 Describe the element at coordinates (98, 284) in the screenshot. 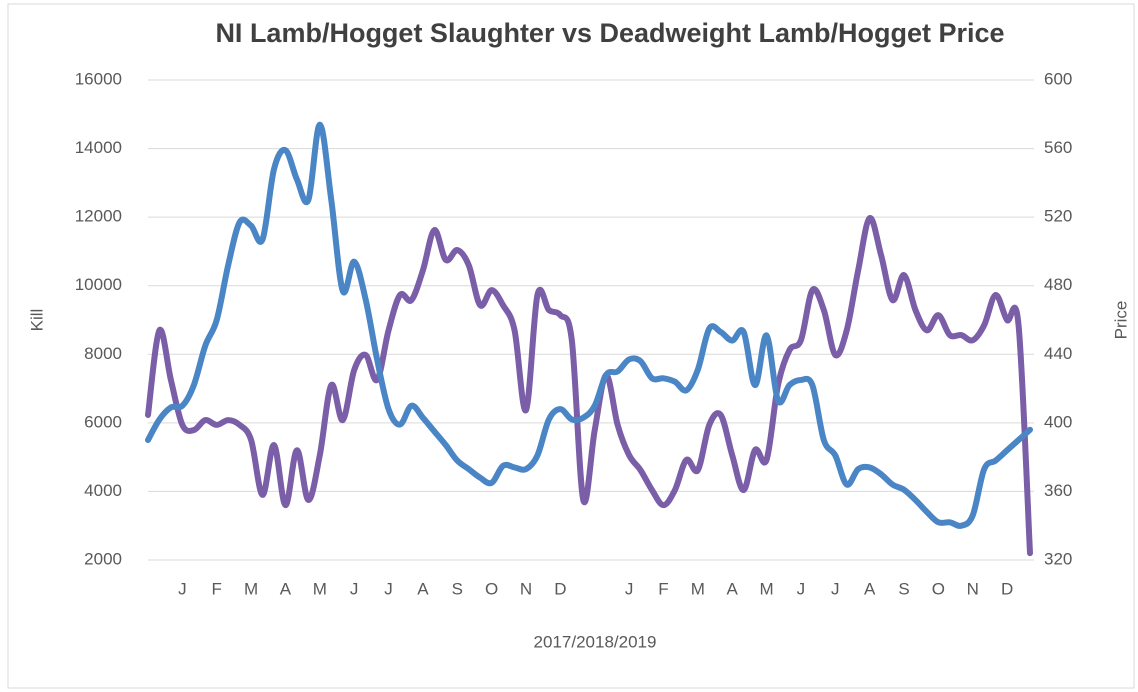

I see `y-tick-label: 10000` at that location.